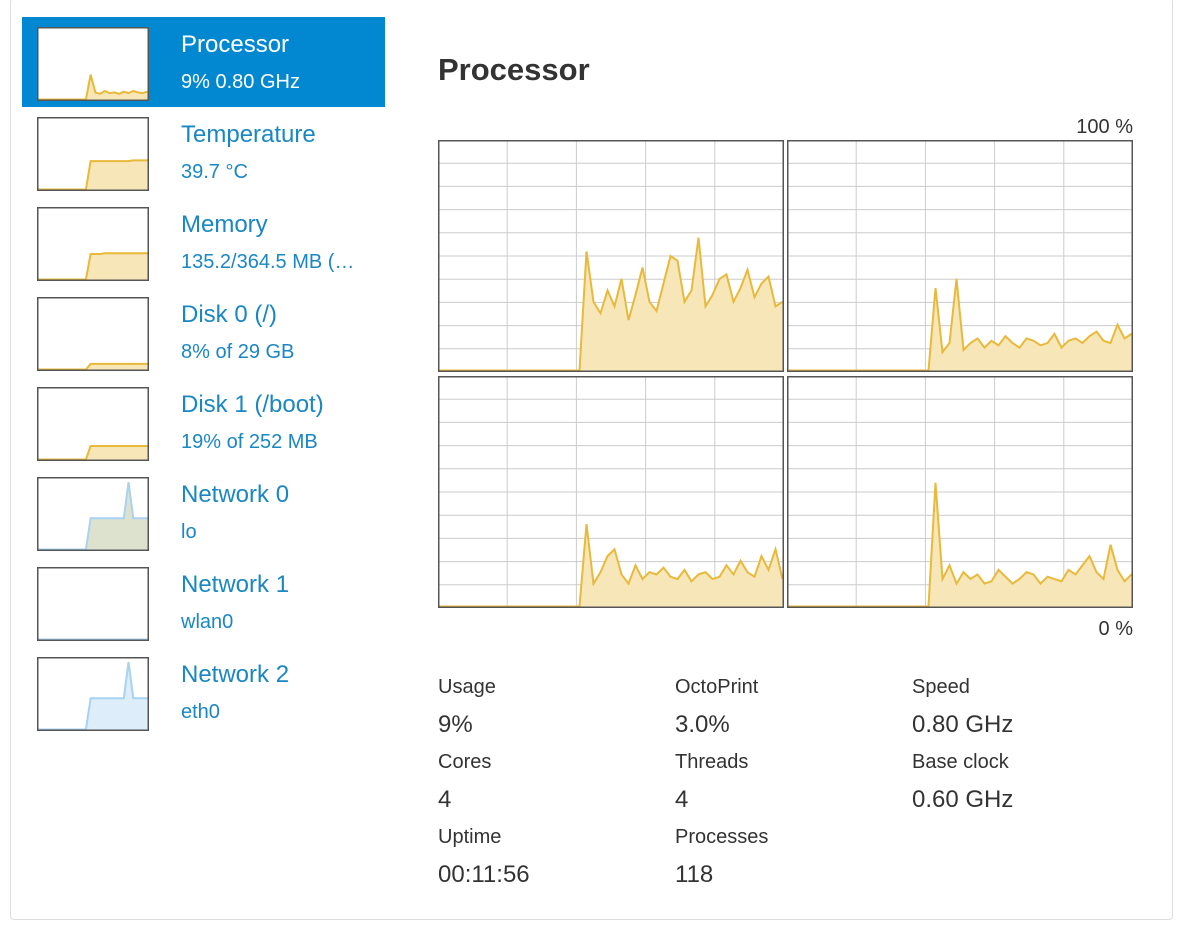 Image resolution: width=1189 pixels, height=932 pixels. Describe the element at coordinates (229, 314) in the screenshot. I see `item-name: Disk 0 (/)` at that location.